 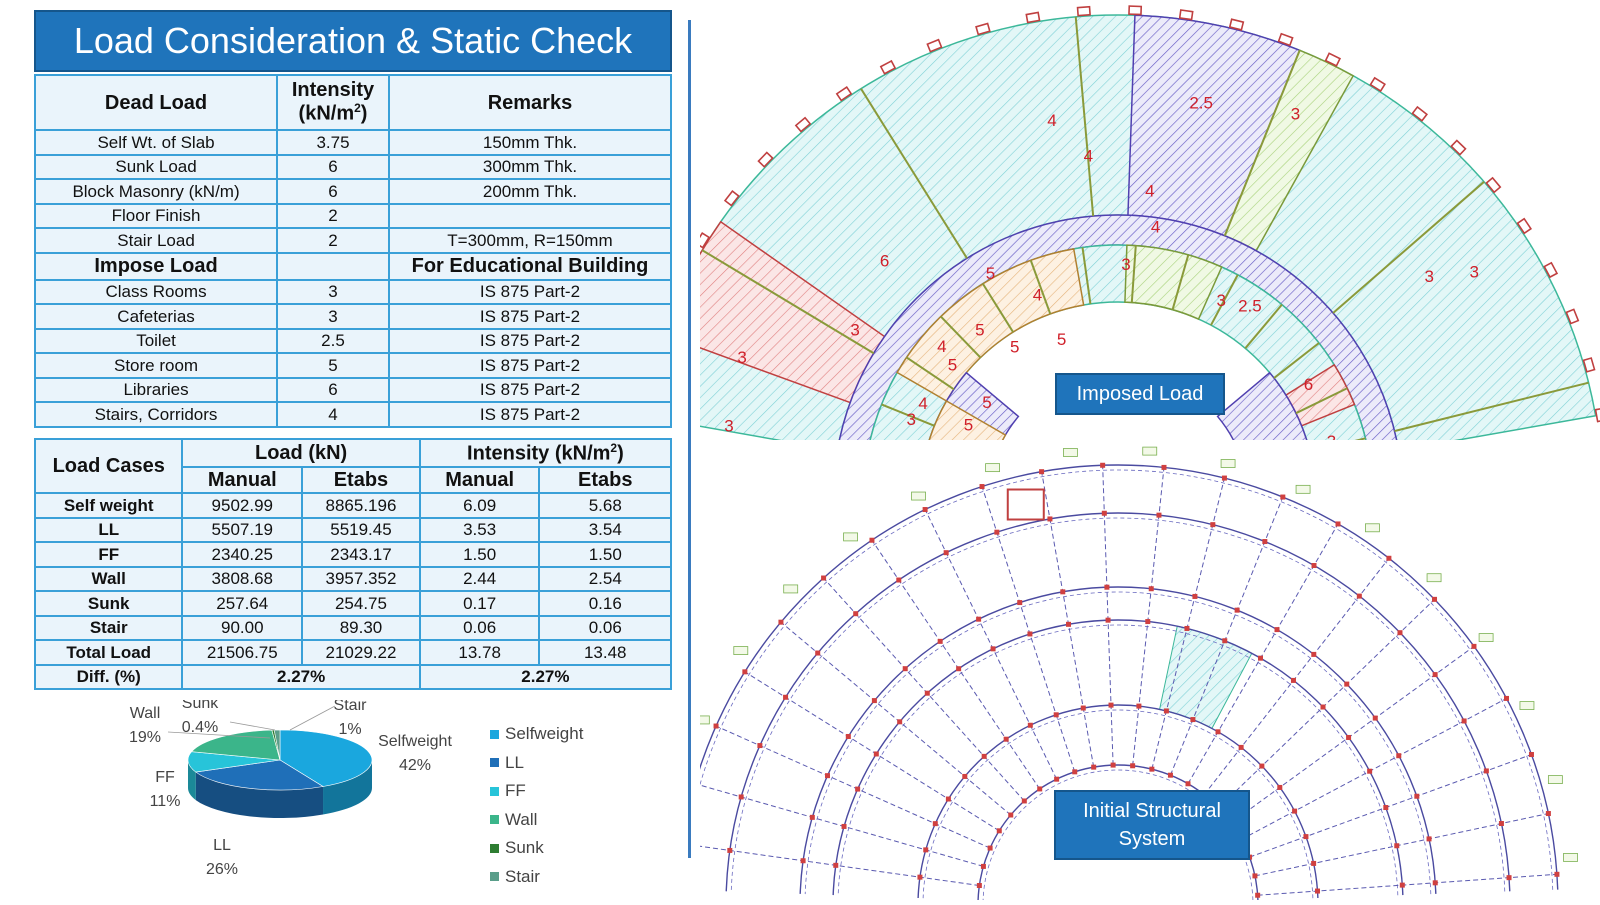 I want to click on load-case-row-cell: 9502.99, so click(x=242, y=505).